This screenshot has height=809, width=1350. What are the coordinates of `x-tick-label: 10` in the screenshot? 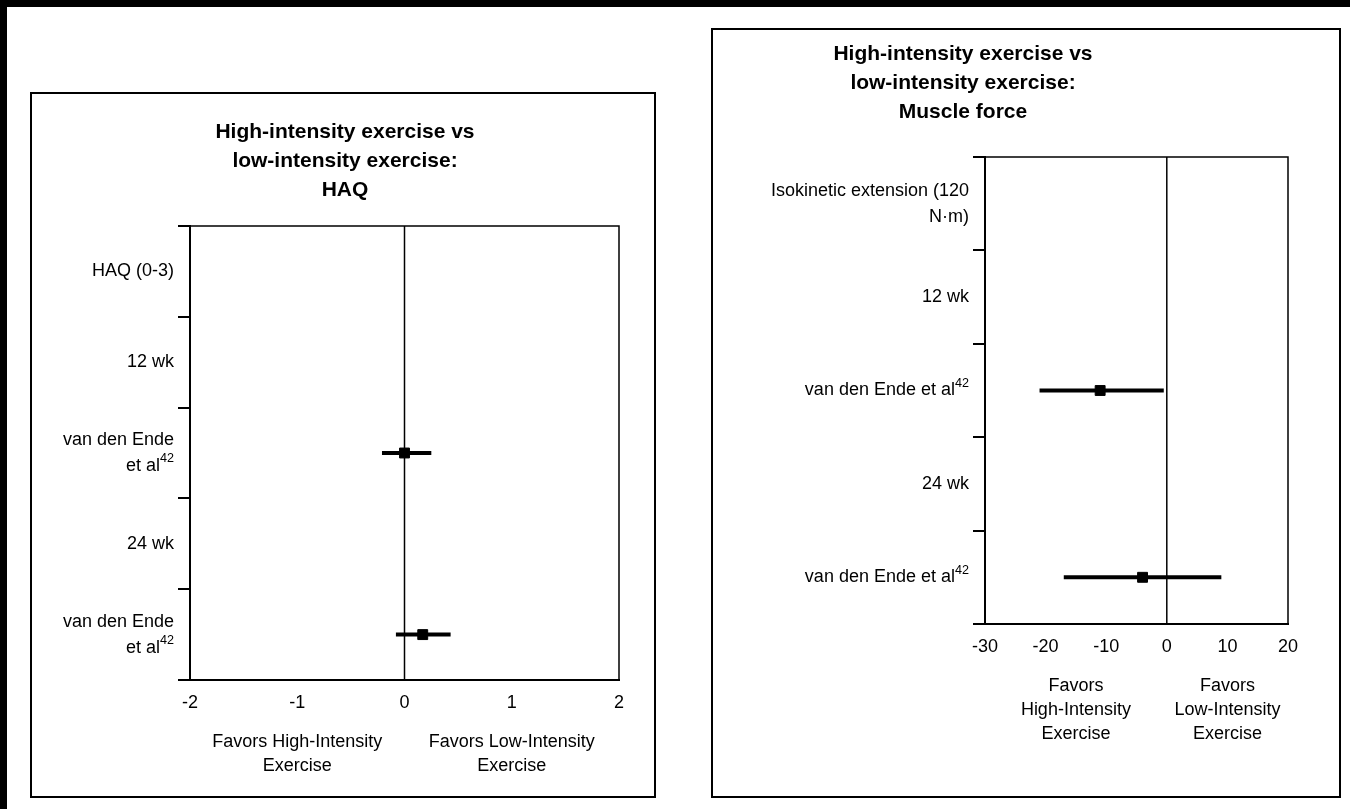 It's located at (1227, 645).